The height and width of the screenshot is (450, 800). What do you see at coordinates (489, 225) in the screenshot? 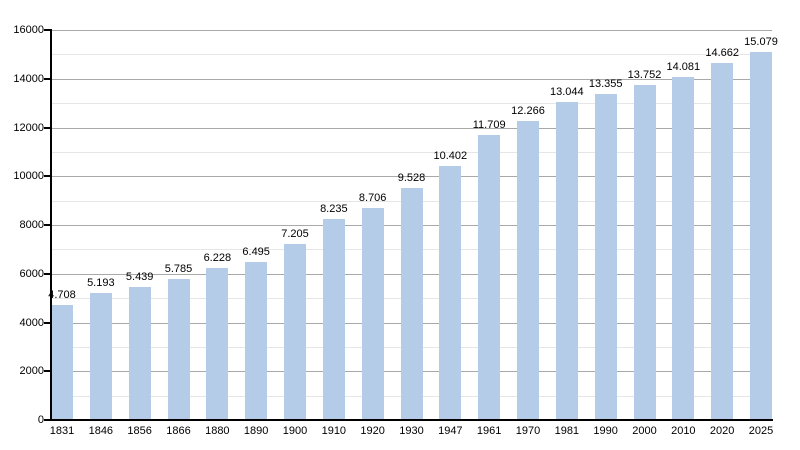
I see `bar-group-1961: 11.709` at bounding box center [489, 225].